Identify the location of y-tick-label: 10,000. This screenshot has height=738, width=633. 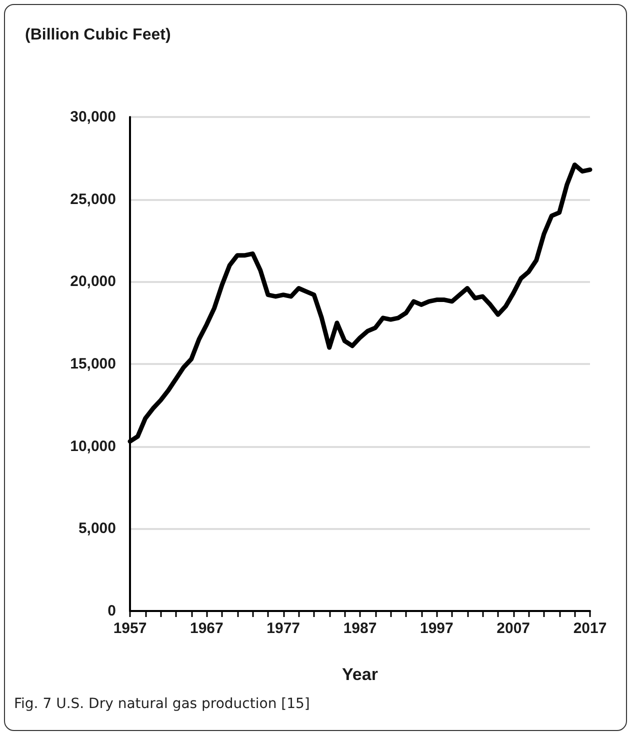
(93, 446).